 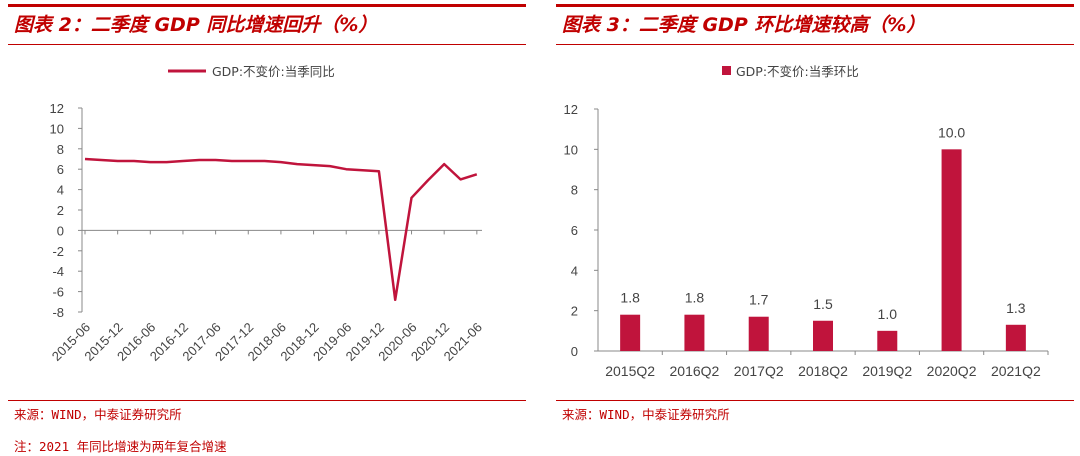 I want to click on x-tick-label: 2020Q2, so click(x=952, y=371).